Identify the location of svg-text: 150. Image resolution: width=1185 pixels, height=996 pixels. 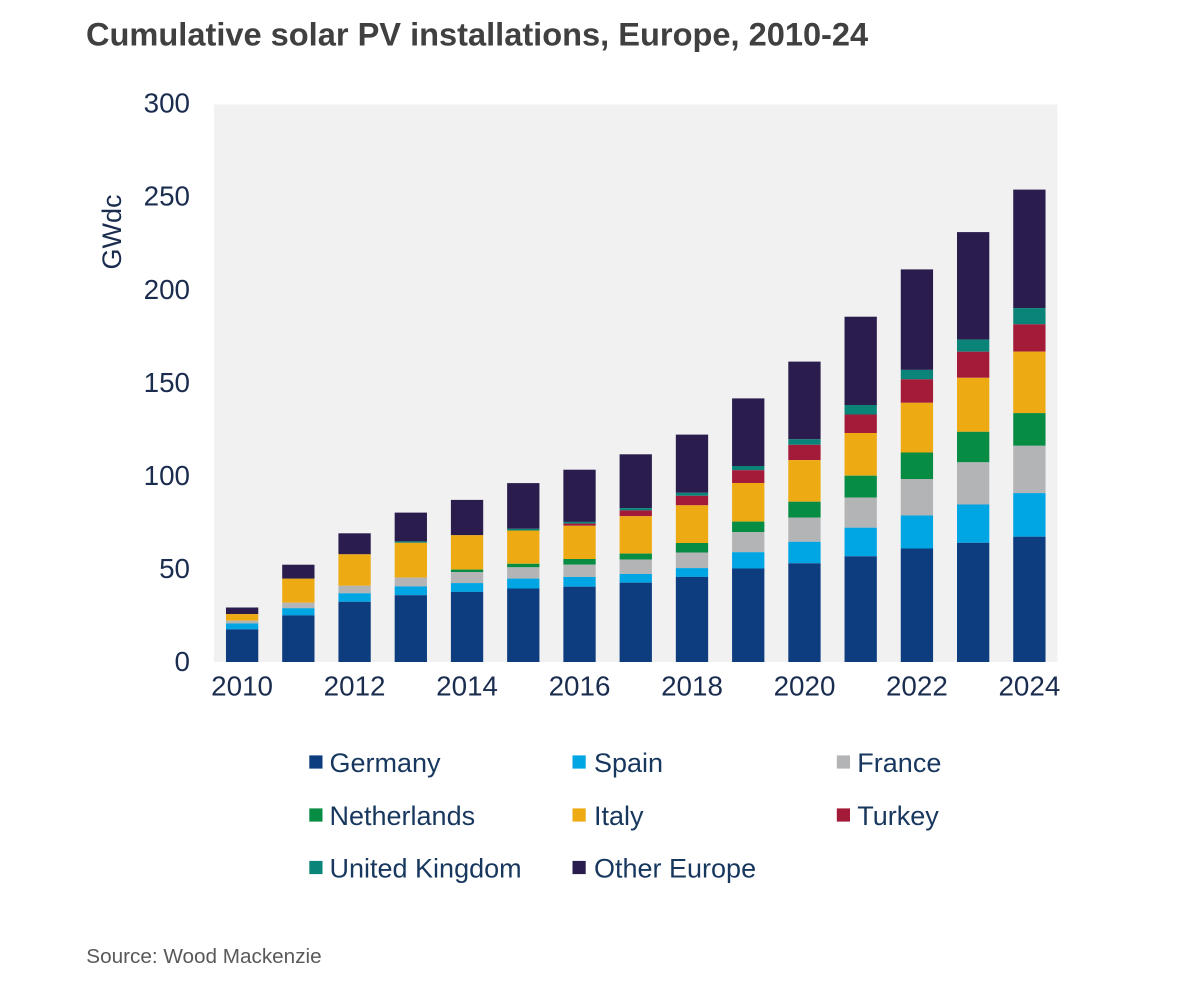
(167, 382).